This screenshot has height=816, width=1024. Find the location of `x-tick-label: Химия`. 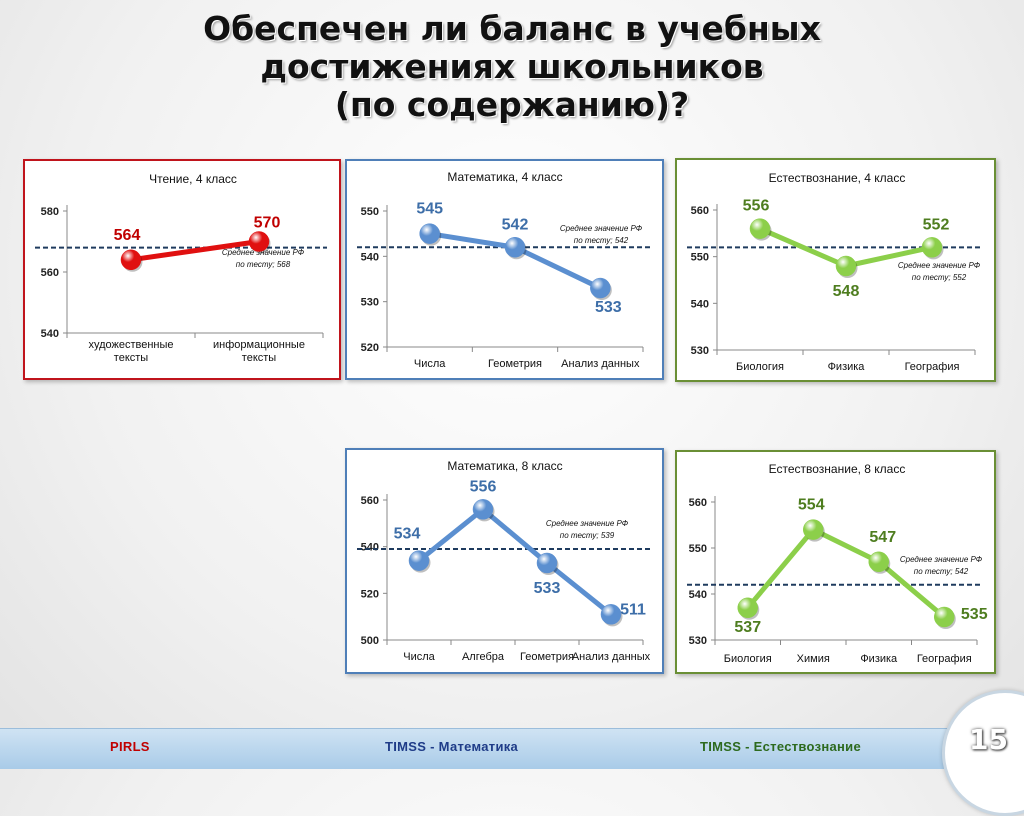

x-tick-label: Химия is located at coordinates (813, 659).